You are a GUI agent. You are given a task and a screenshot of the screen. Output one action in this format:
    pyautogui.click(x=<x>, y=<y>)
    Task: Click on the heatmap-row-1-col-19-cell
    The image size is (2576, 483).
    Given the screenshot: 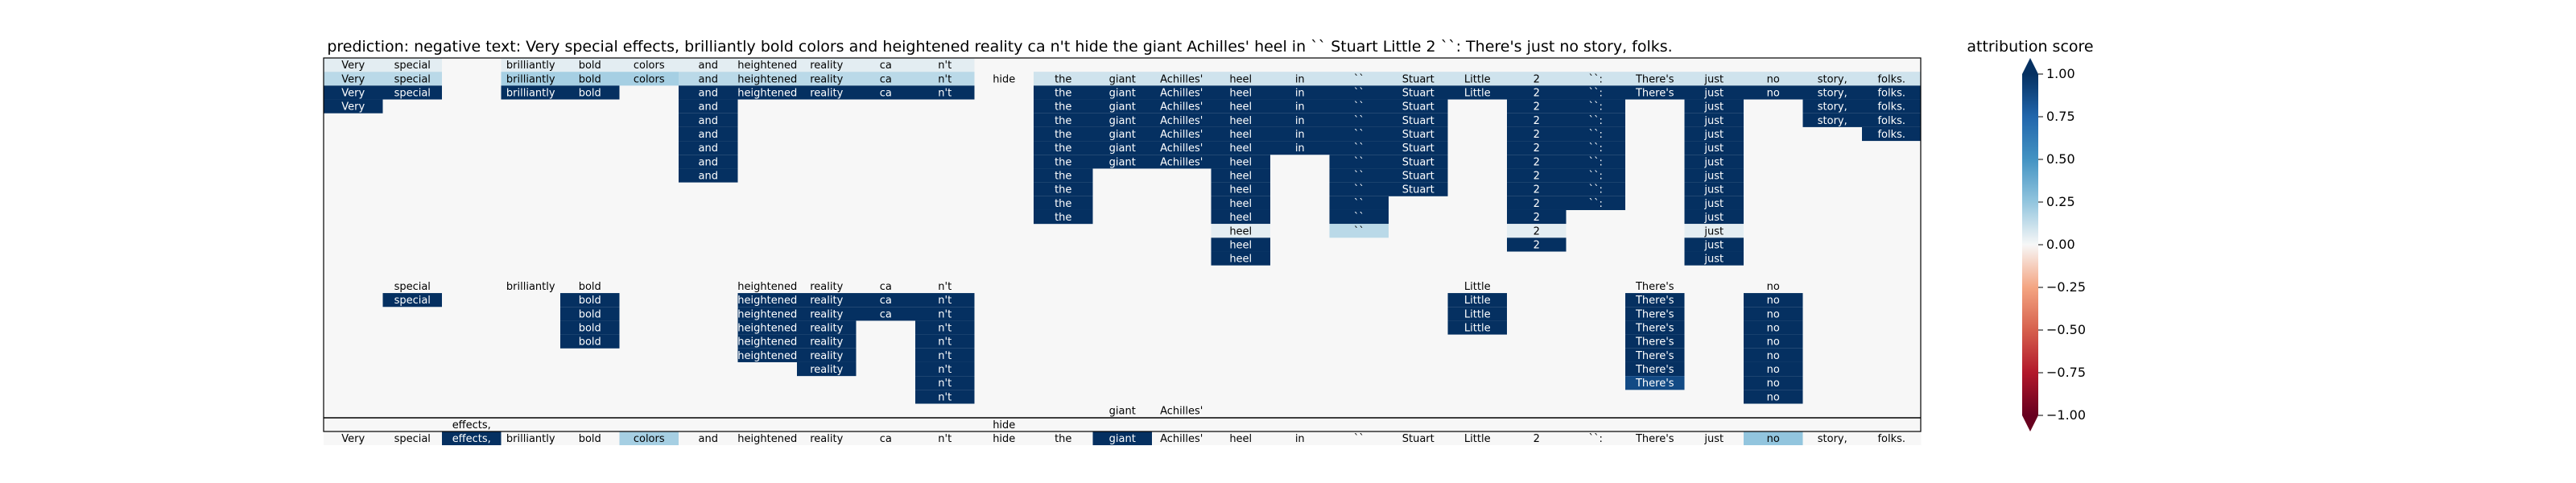 What is the action you would take?
    pyautogui.click(x=1477, y=79)
    